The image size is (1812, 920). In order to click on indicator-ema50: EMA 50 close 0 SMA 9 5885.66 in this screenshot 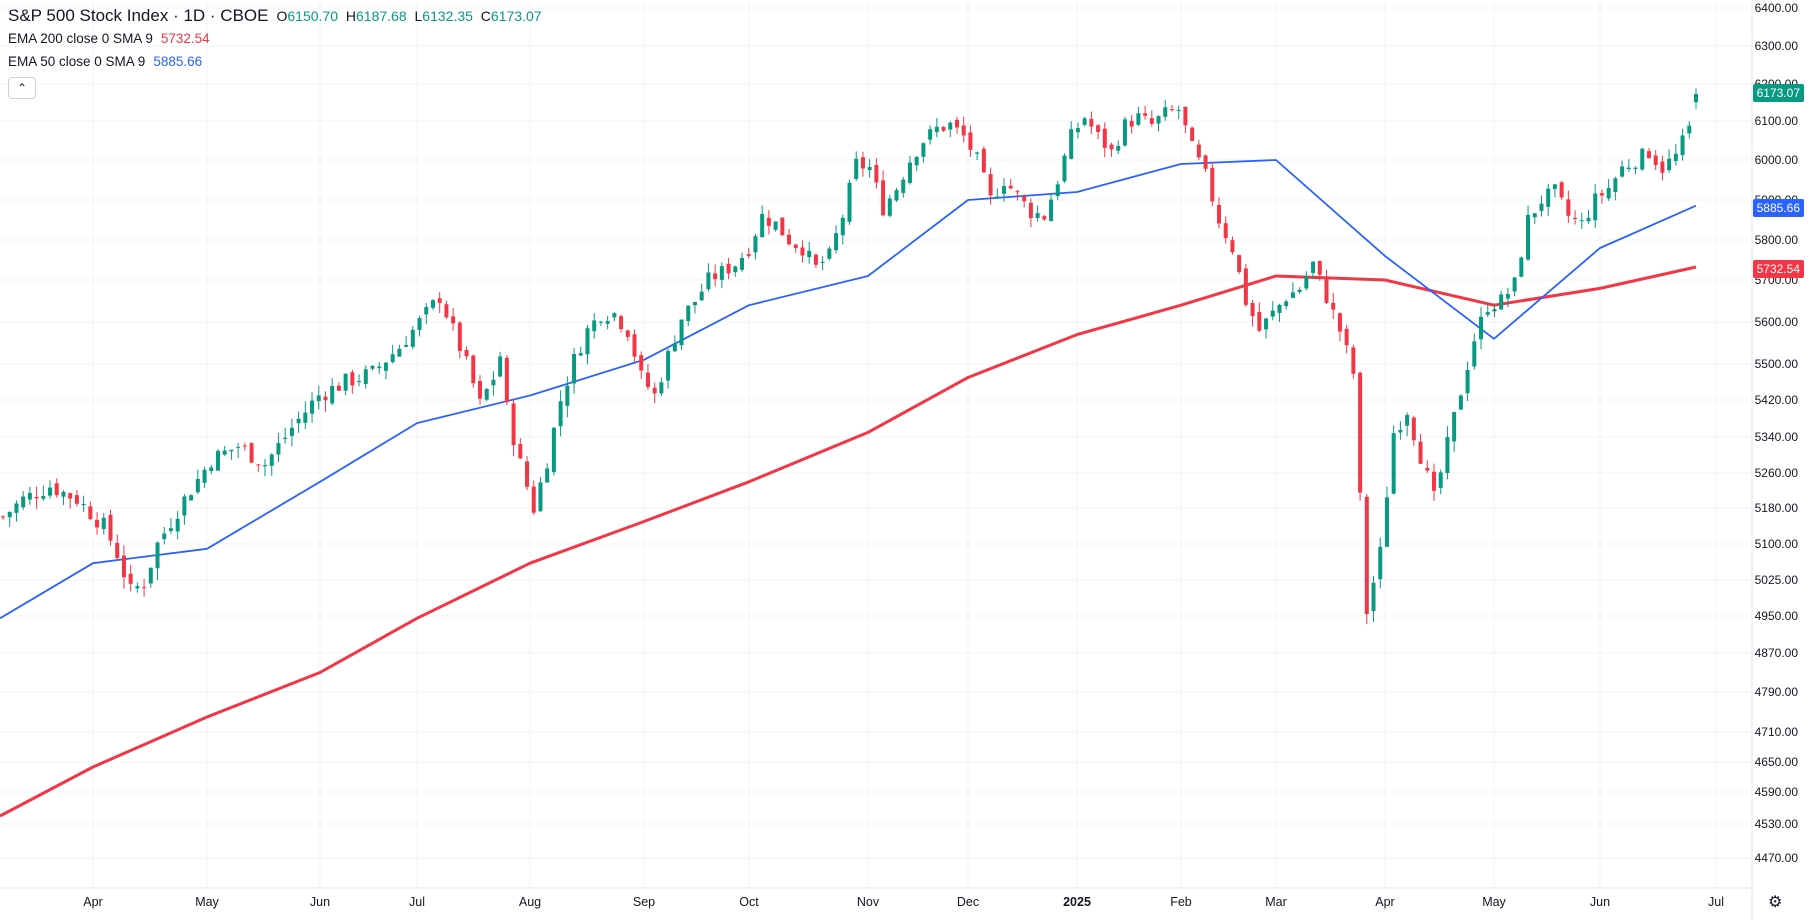, I will do `click(277, 61)`.